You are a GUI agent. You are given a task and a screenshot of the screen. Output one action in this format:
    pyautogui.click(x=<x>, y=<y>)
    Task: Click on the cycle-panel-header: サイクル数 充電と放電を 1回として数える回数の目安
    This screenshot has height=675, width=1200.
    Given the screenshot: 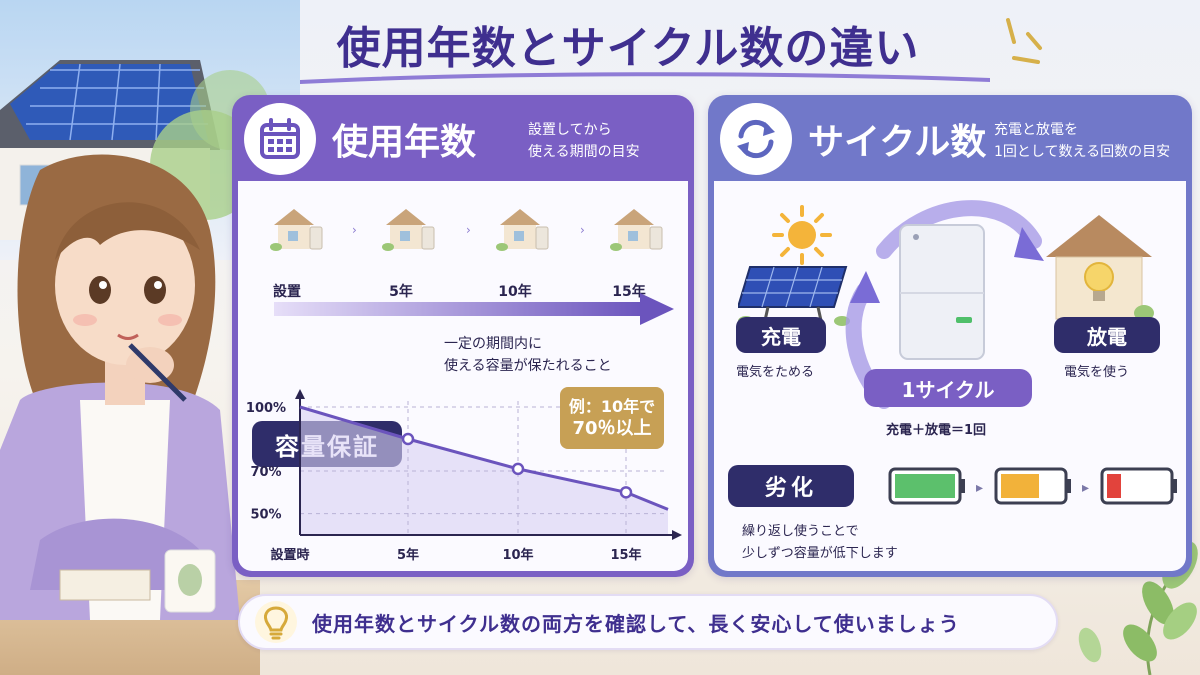 What is the action you would take?
    pyautogui.click(x=950, y=139)
    